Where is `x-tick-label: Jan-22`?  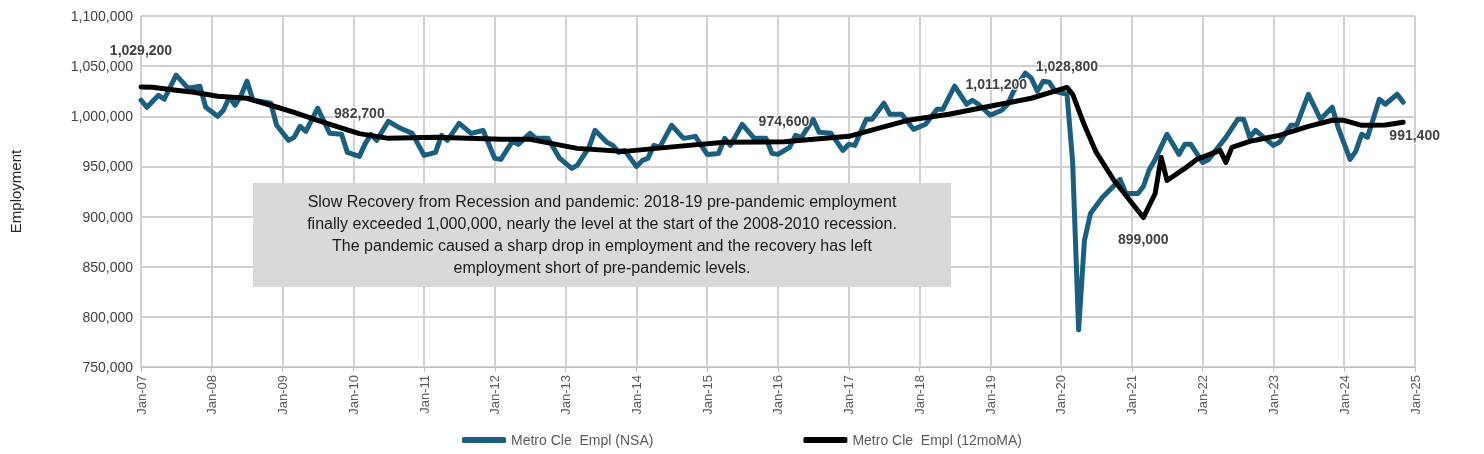 x-tick-label: Jan-22 is located at coordinates (1203, 395).